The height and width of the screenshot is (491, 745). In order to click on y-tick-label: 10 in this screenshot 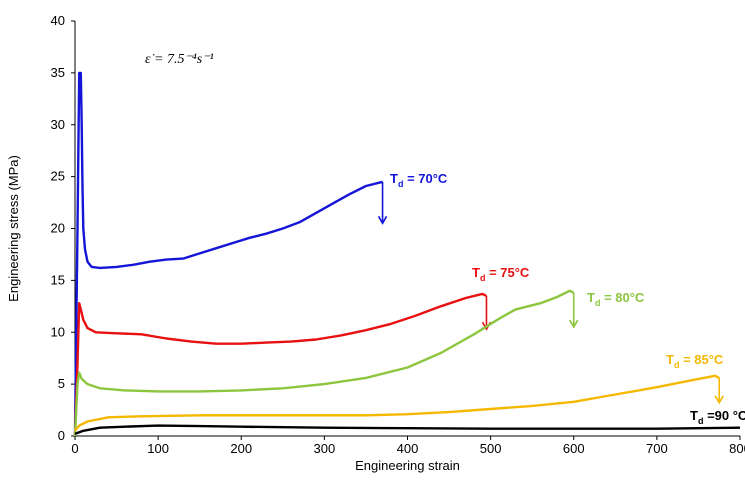, I will do `click(58, 331)`.